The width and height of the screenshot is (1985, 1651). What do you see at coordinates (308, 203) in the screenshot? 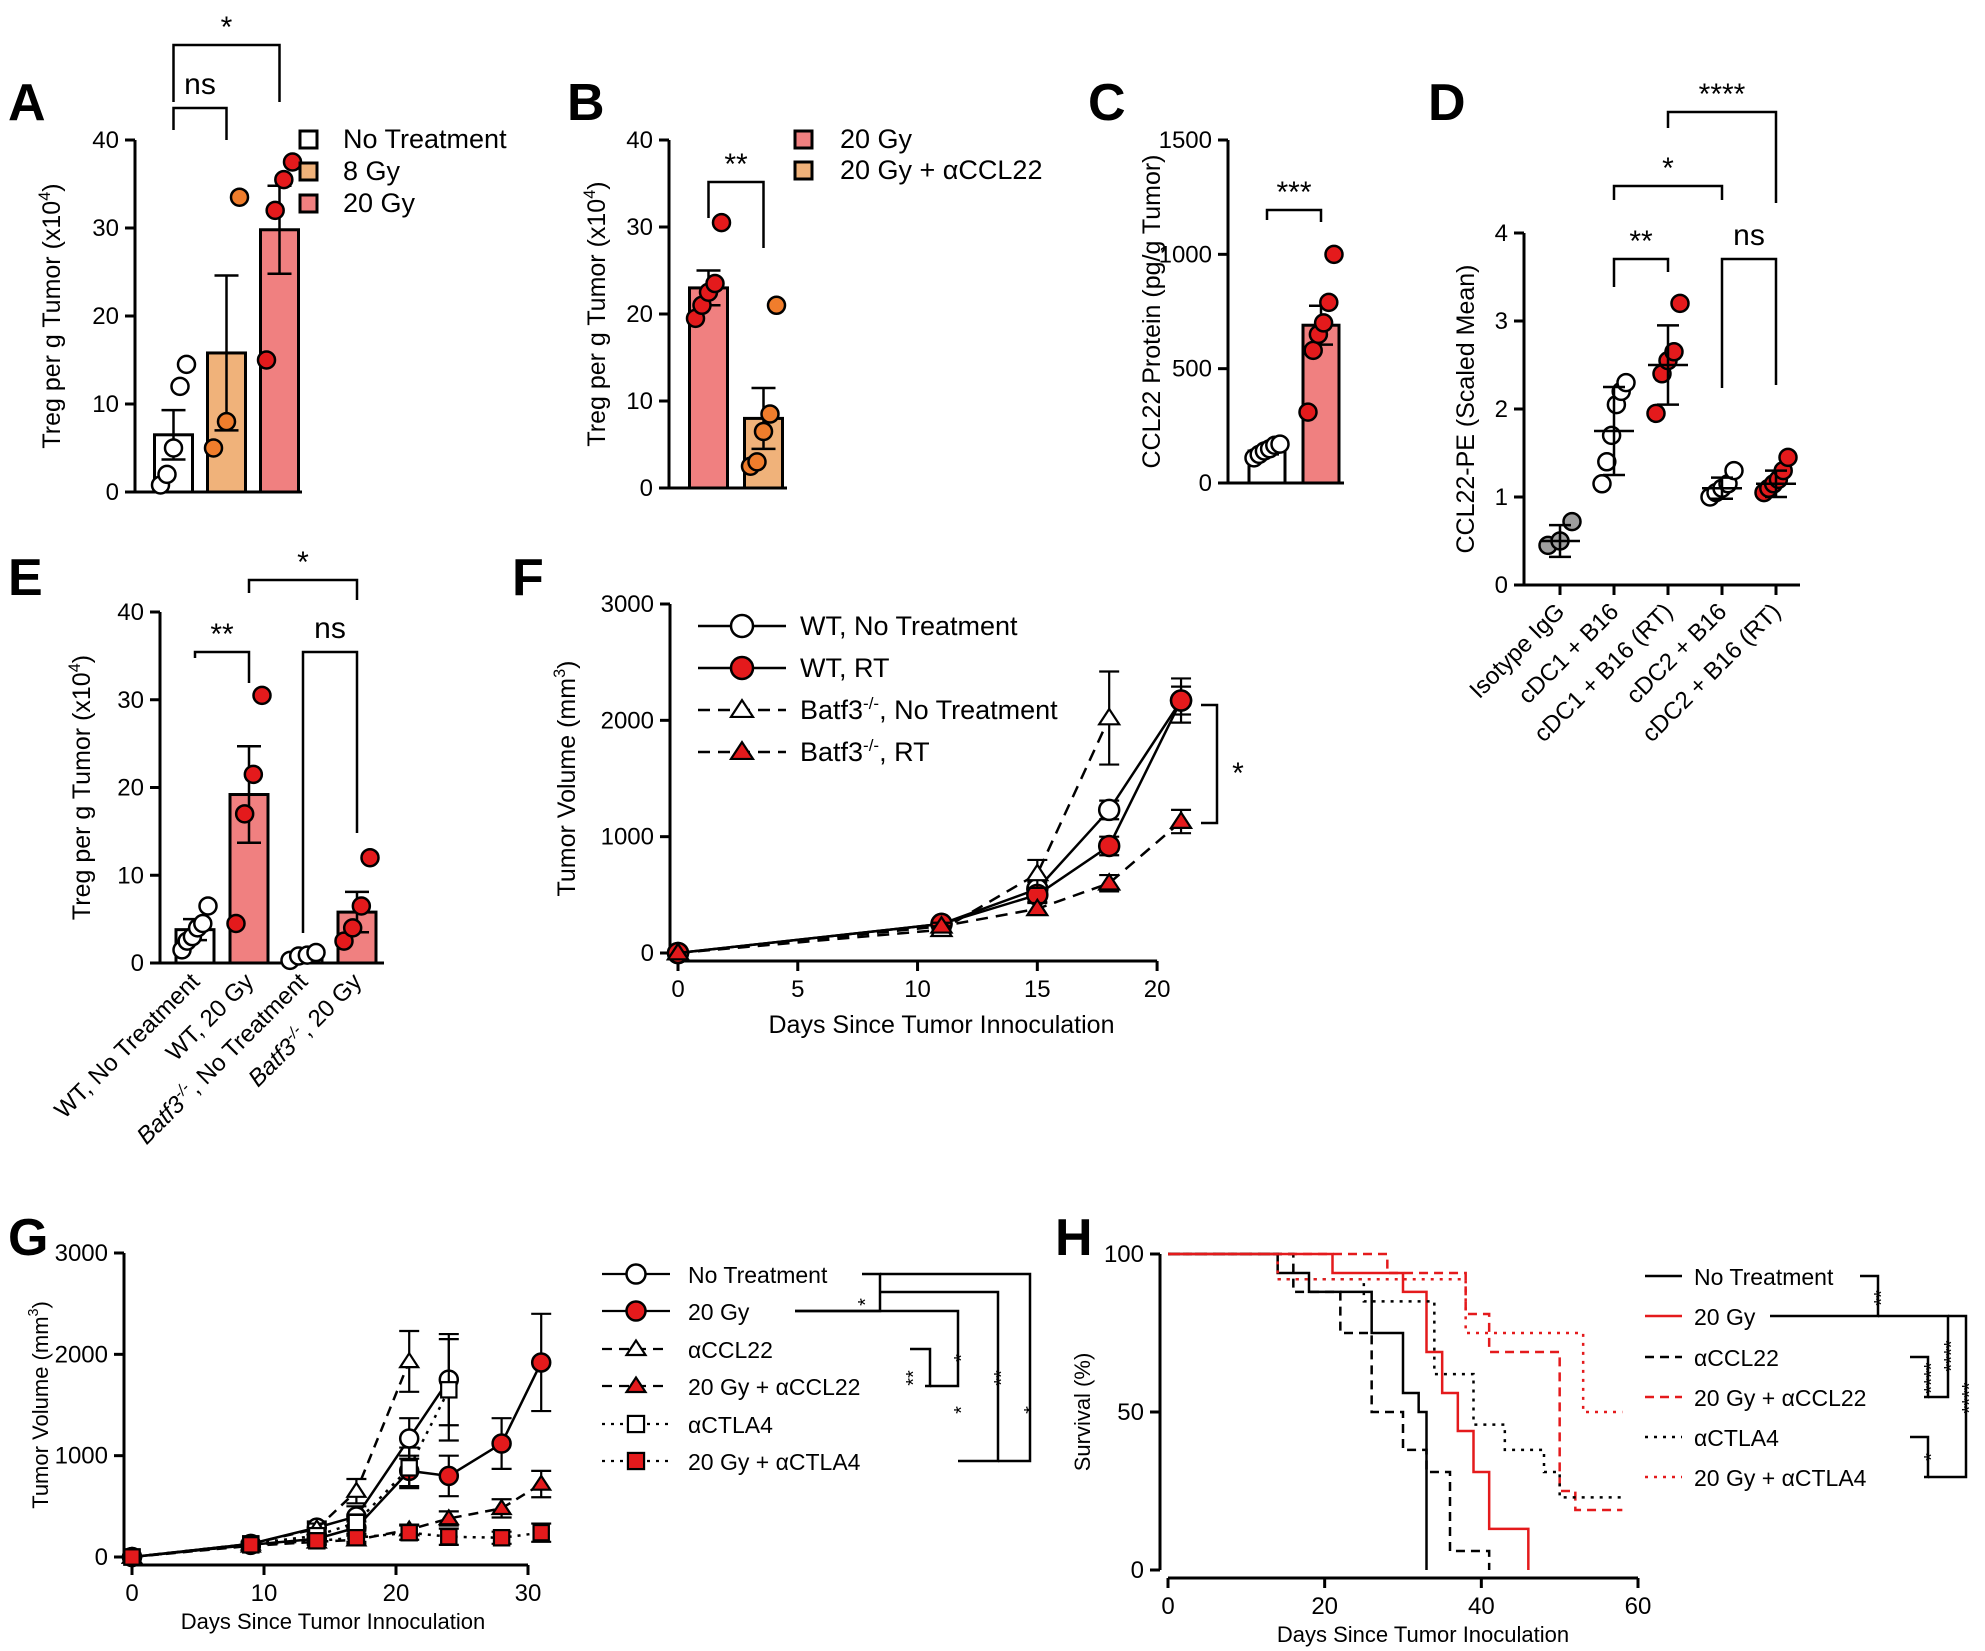
I see `legend-swatch` at bounding box center [308, 203].